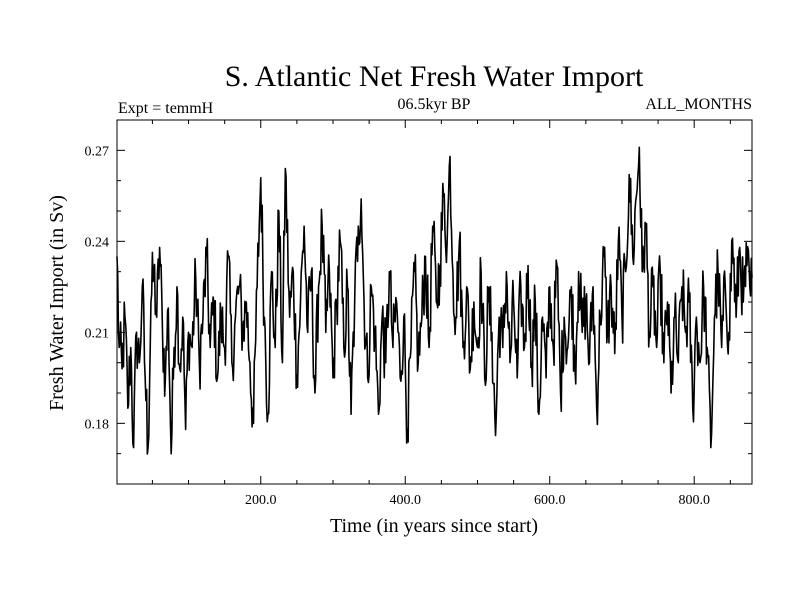  What do you see at coordinates (434, 526) in the screenshot?
I see `x-axis-label: Time (in years since start)` at bounding box center [434, 526].